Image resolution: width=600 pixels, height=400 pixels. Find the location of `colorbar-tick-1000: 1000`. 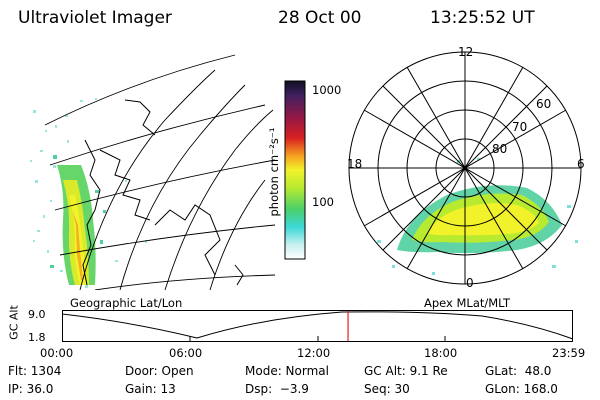

colorbar-tick-1000: 1000 is located at coordinates (327, 90).